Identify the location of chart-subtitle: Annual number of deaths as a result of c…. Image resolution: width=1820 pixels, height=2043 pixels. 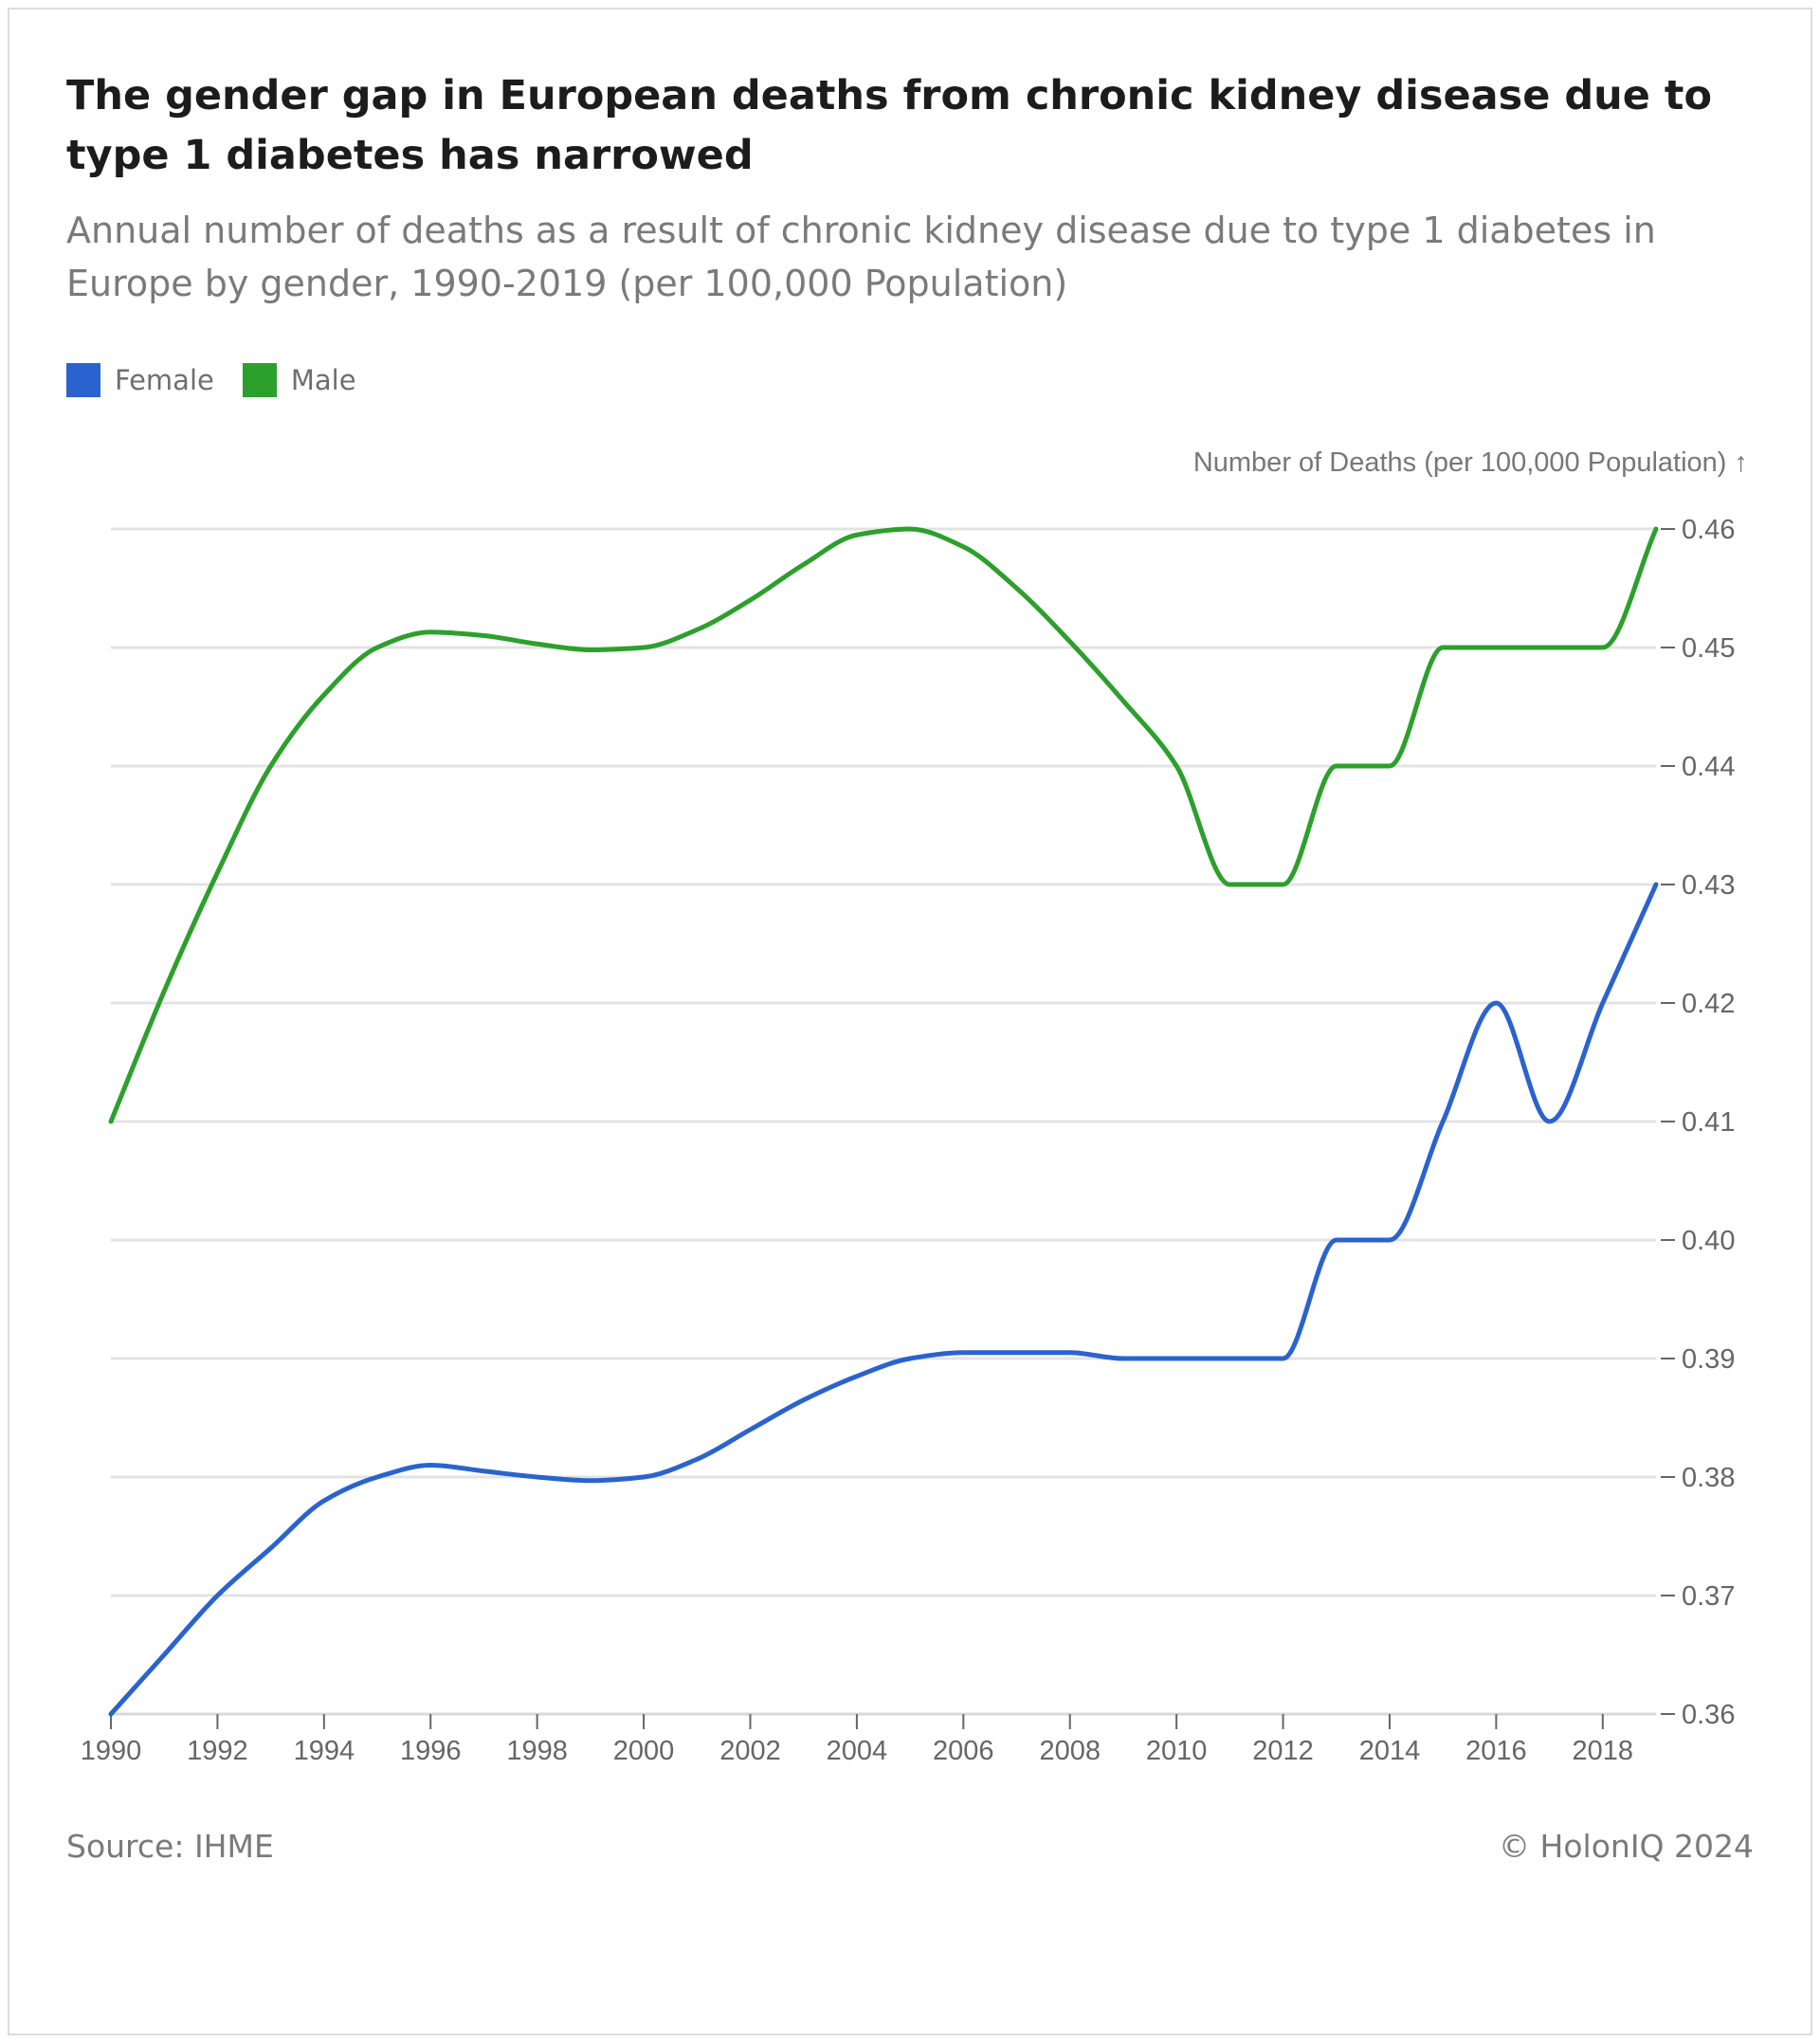
(861, 257).